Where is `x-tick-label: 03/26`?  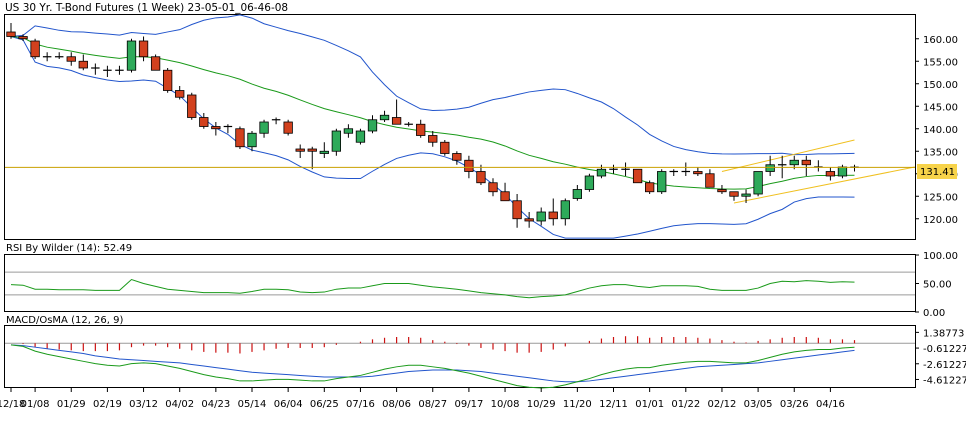 x-tick-label: 03/26 is located at coordinates (794, 404).